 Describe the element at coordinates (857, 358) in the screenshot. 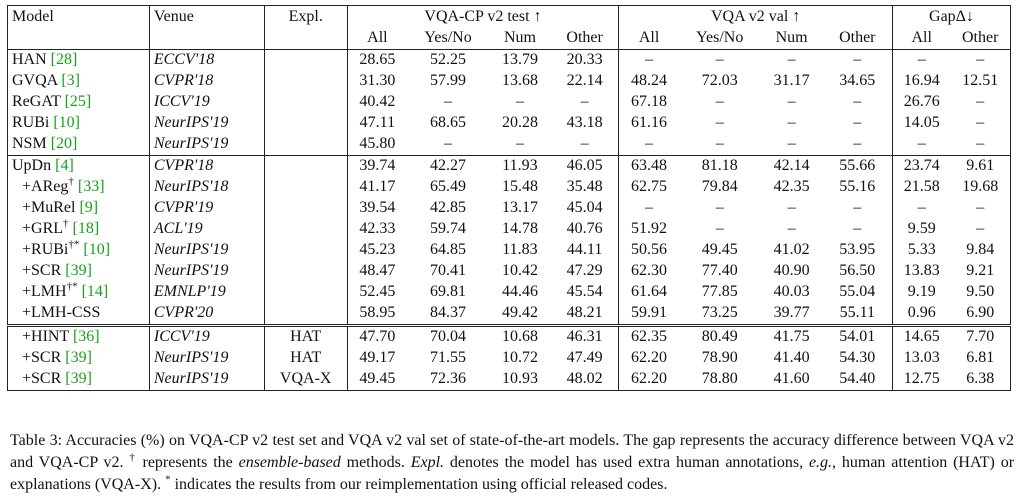

I see `v2-value: 54.30` at that location.